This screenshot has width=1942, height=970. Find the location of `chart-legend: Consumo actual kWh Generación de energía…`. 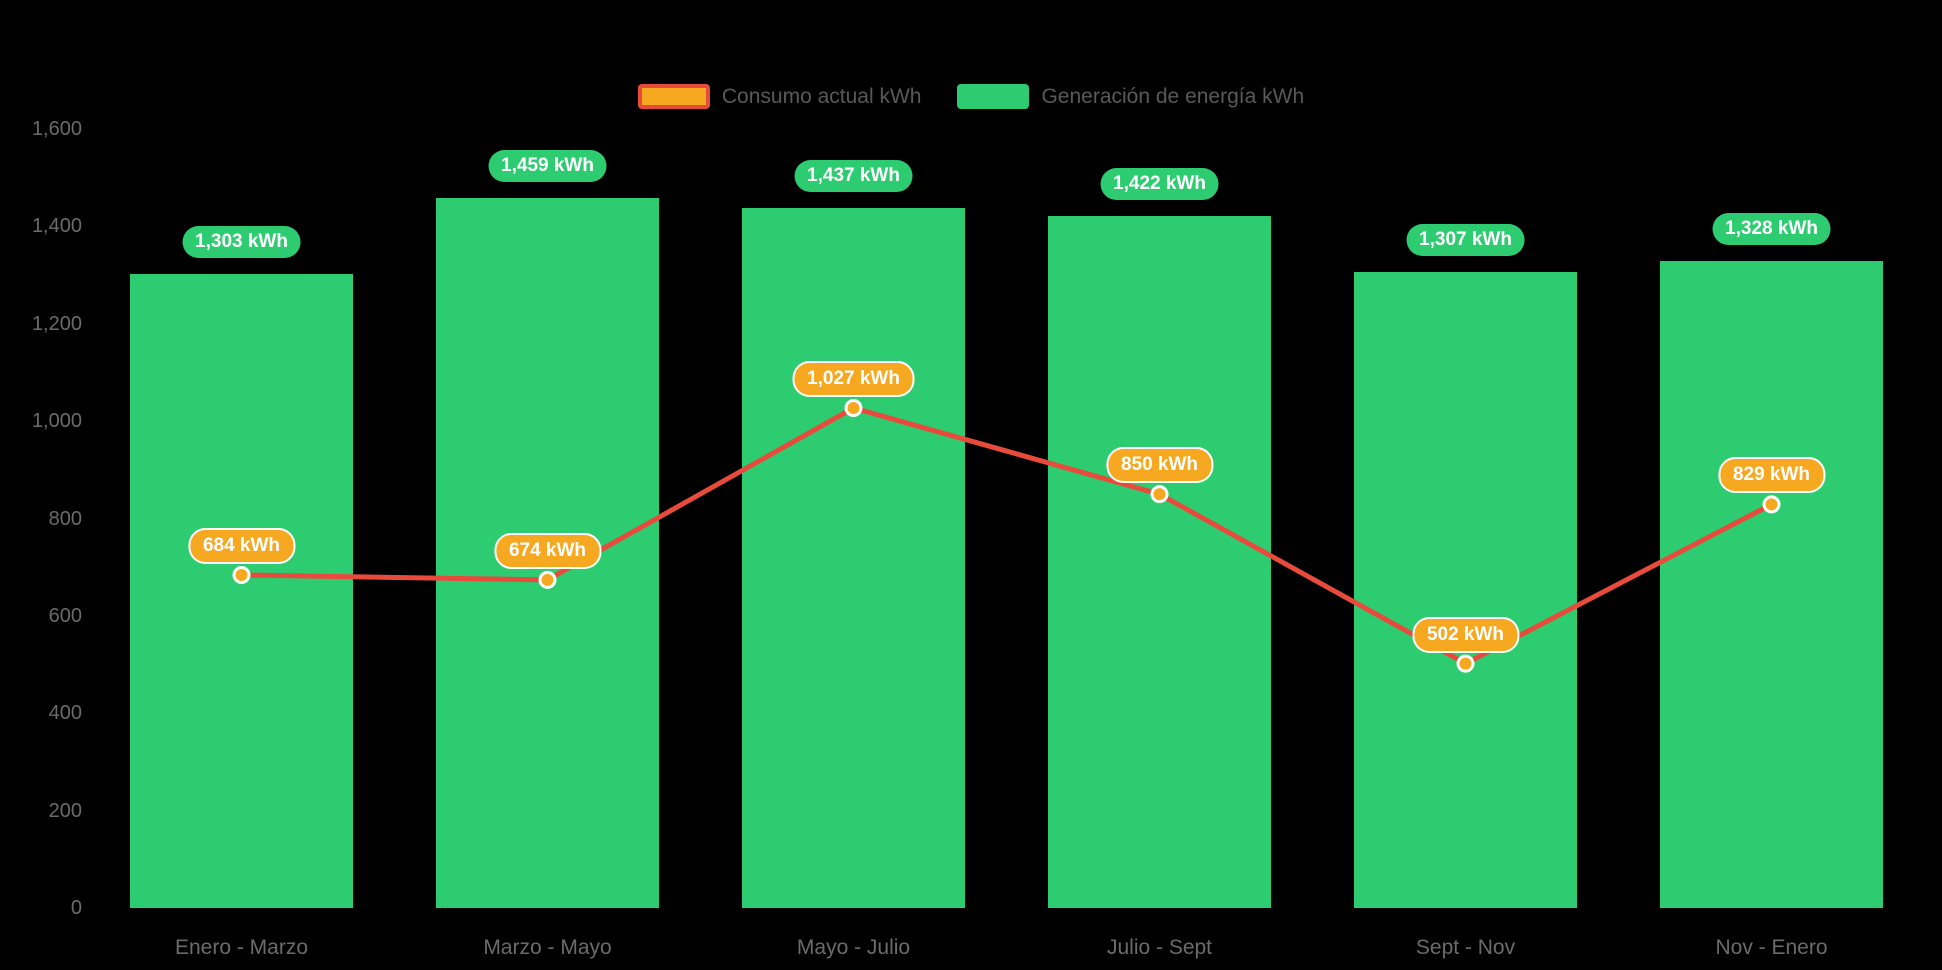

chart-legend: Consumo actual kWh Generación de energía… is located at coordinates (971, 96).